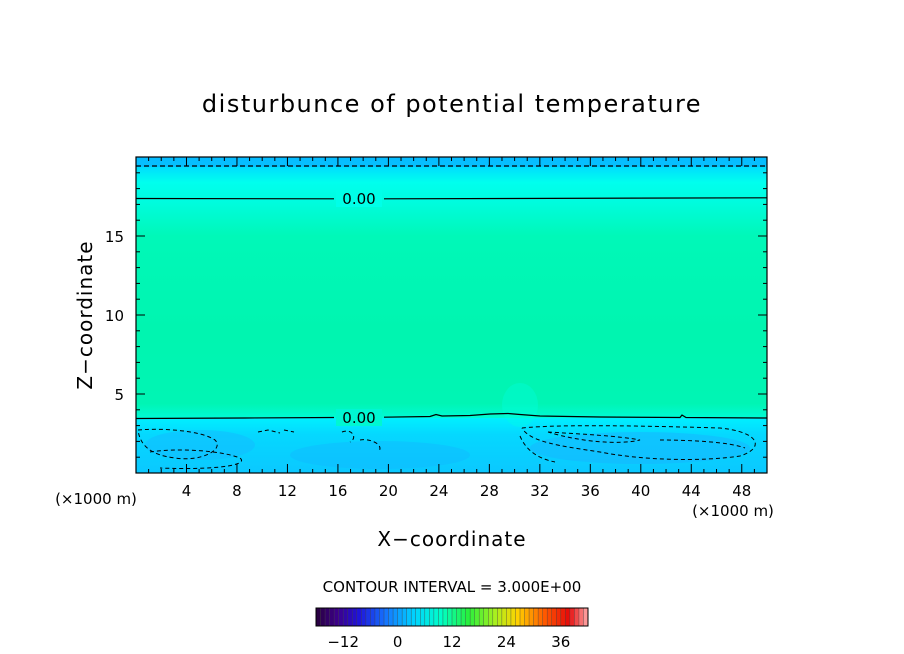 The image size is (904, 654). I want to click on x-tick-label: 4, so click(187, 491).